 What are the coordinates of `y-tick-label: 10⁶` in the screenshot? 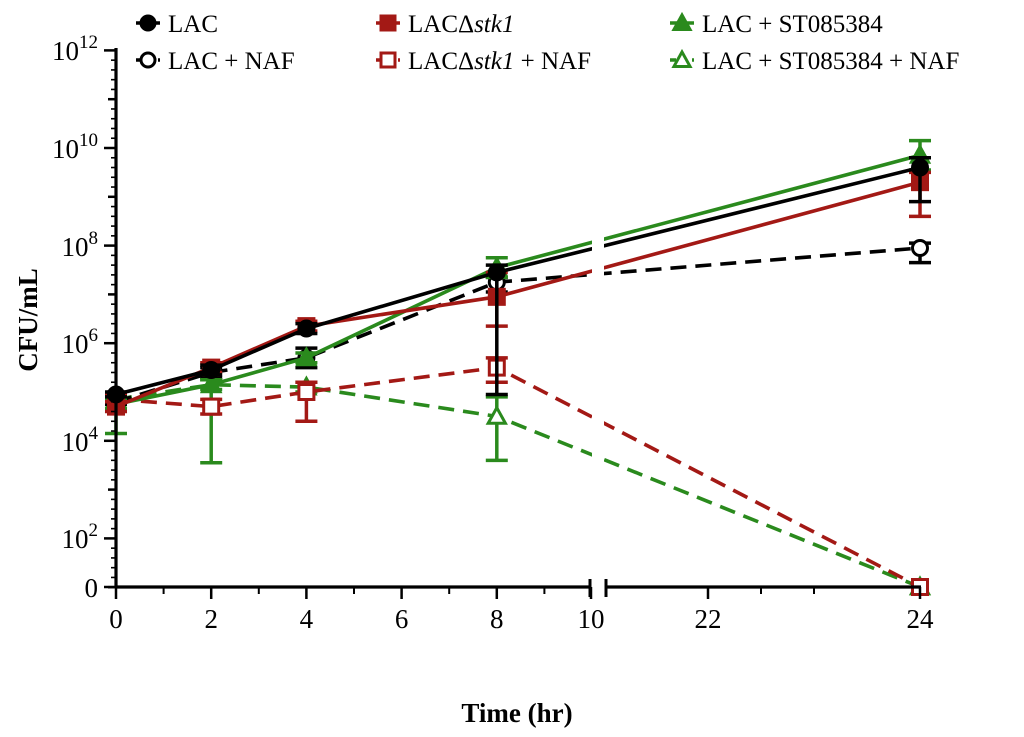 It's located at (80, 342).